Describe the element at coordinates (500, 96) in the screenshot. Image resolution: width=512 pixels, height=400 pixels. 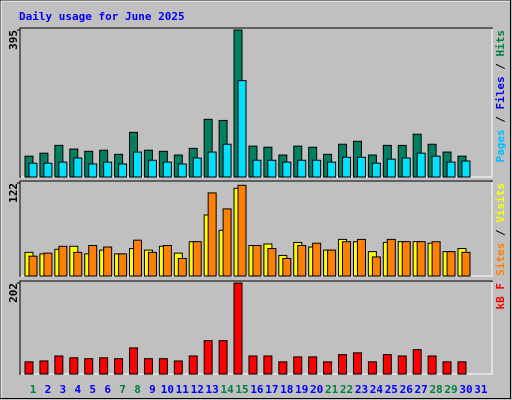
I see `legend: Pages / Files / Hits` at that location.